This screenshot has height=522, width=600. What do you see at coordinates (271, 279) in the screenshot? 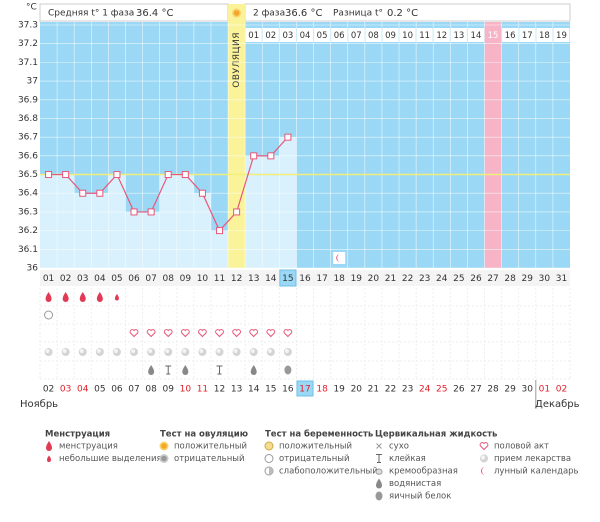
I see `x-tick-label: 14` at bounding box center [271, 279].